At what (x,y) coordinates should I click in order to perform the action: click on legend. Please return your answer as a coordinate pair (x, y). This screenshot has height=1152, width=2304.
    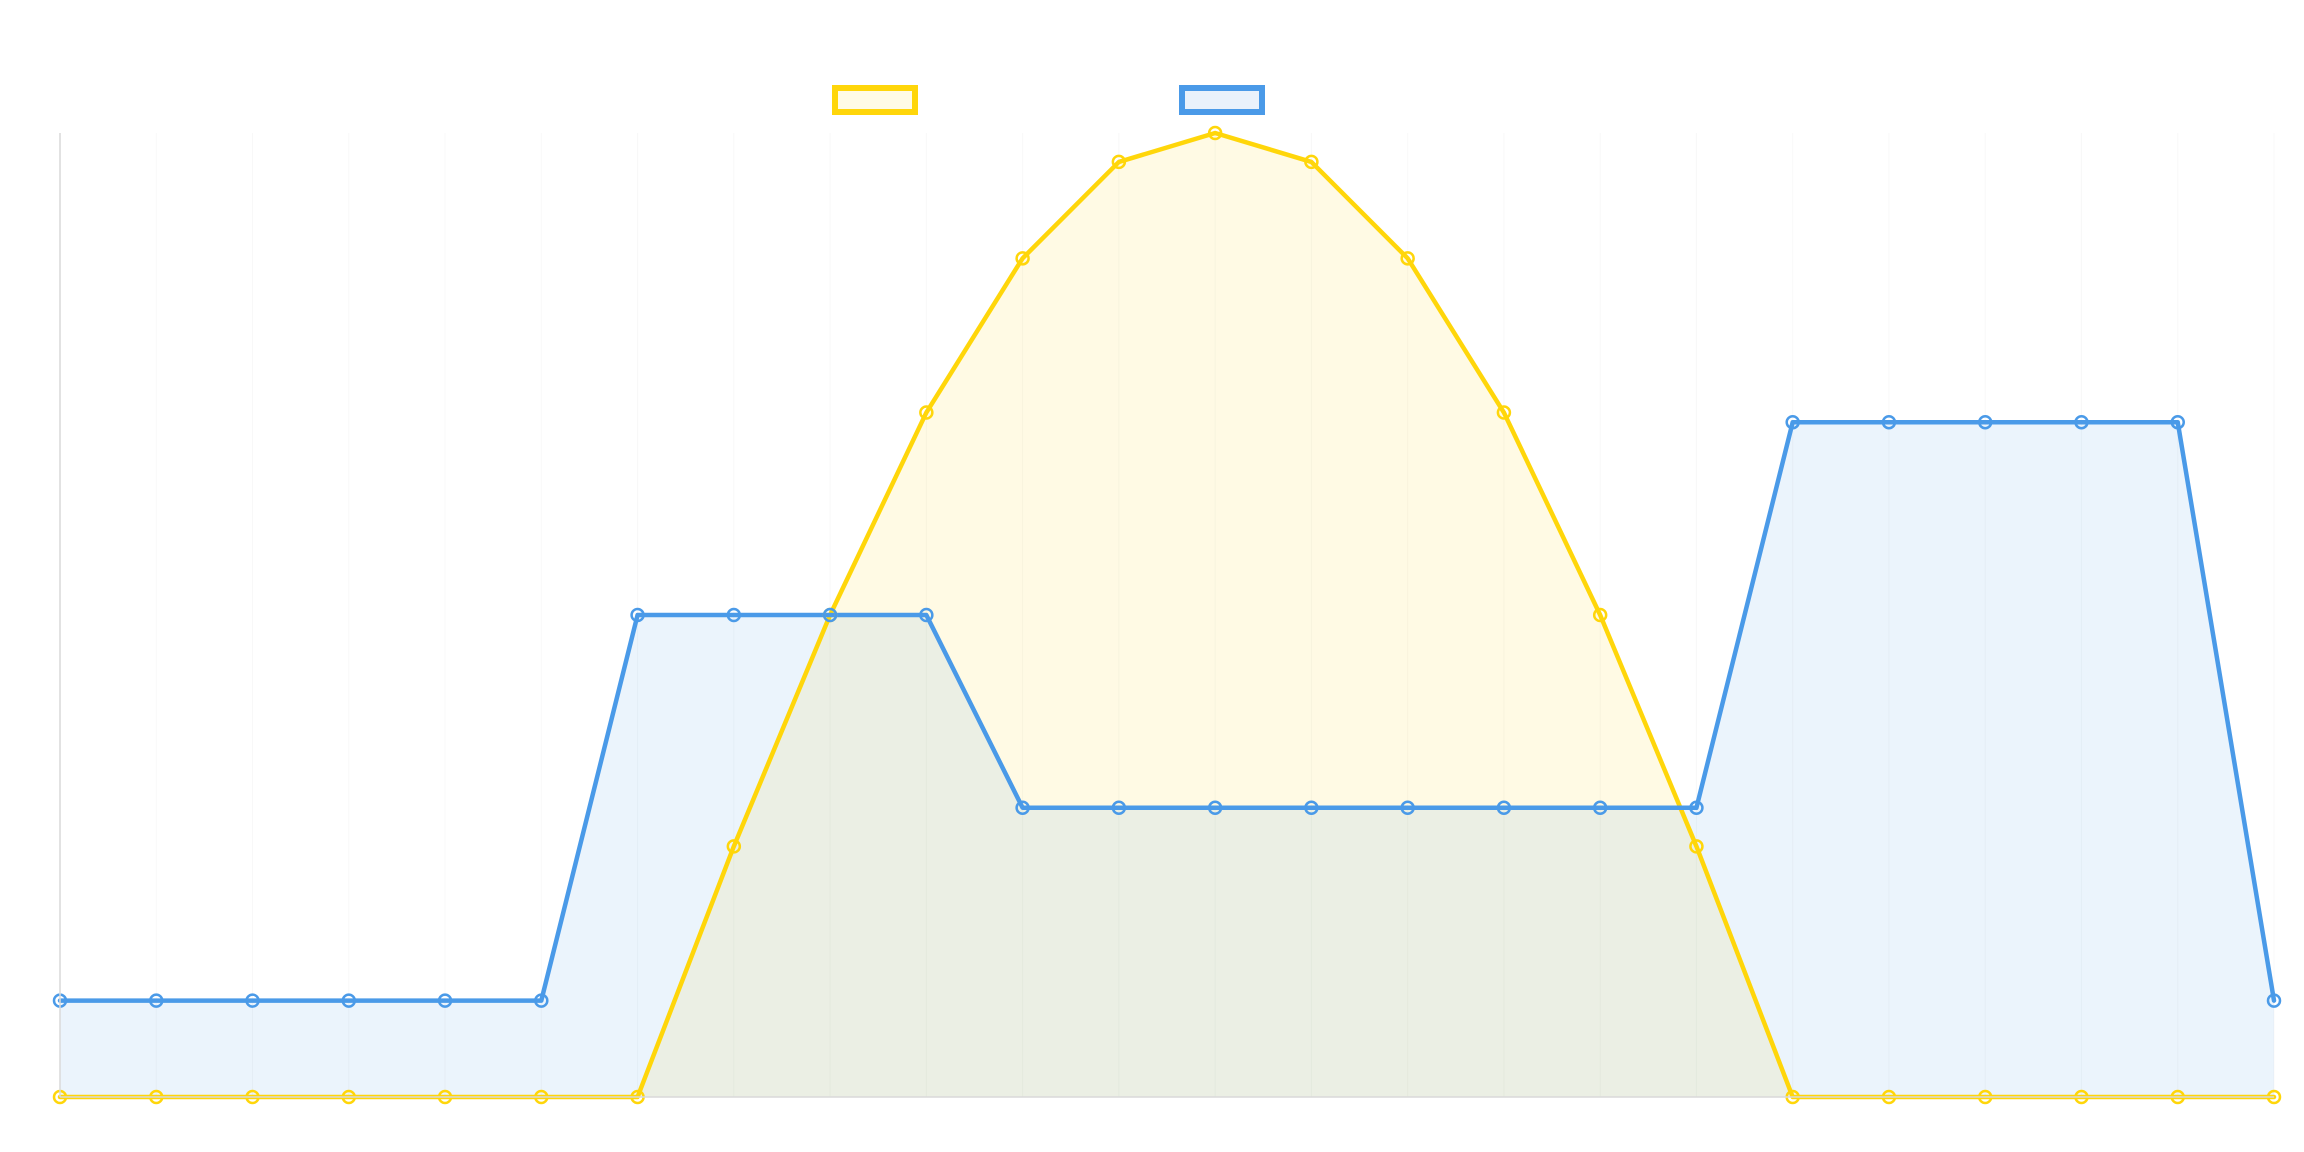
    Looking at the image, I should click on (1048, 100).